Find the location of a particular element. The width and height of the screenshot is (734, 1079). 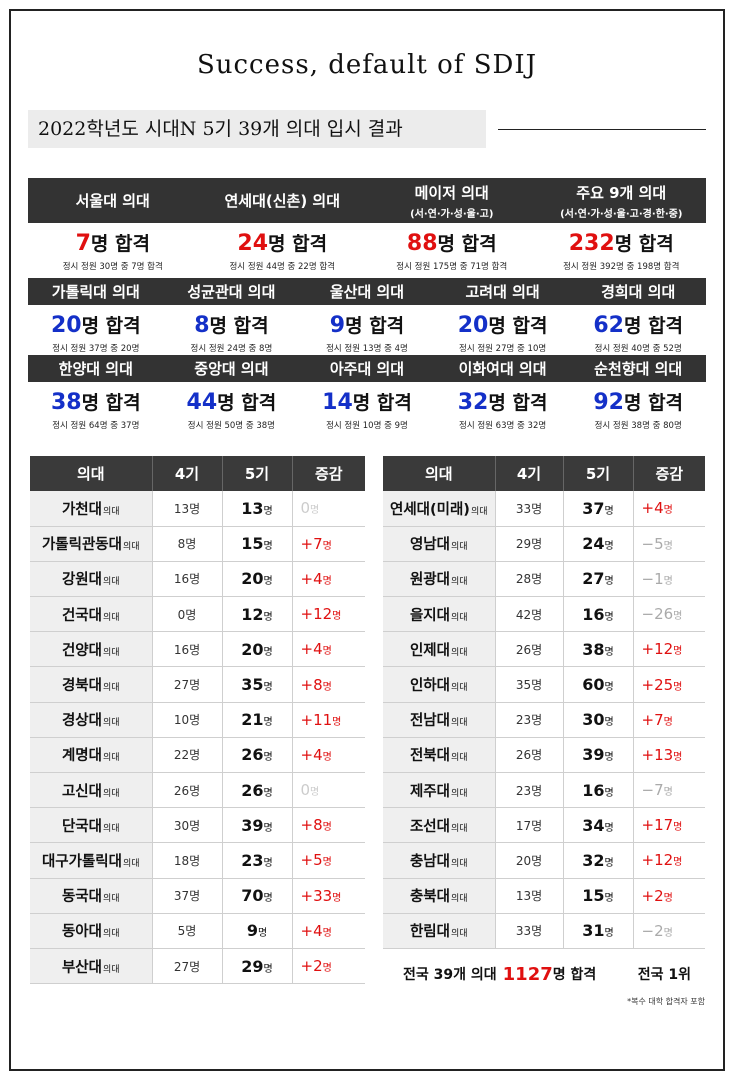

total-summary: 전국 39개 의대 1127 명 합격 전국 1위 is located at coordinates (544, 974).